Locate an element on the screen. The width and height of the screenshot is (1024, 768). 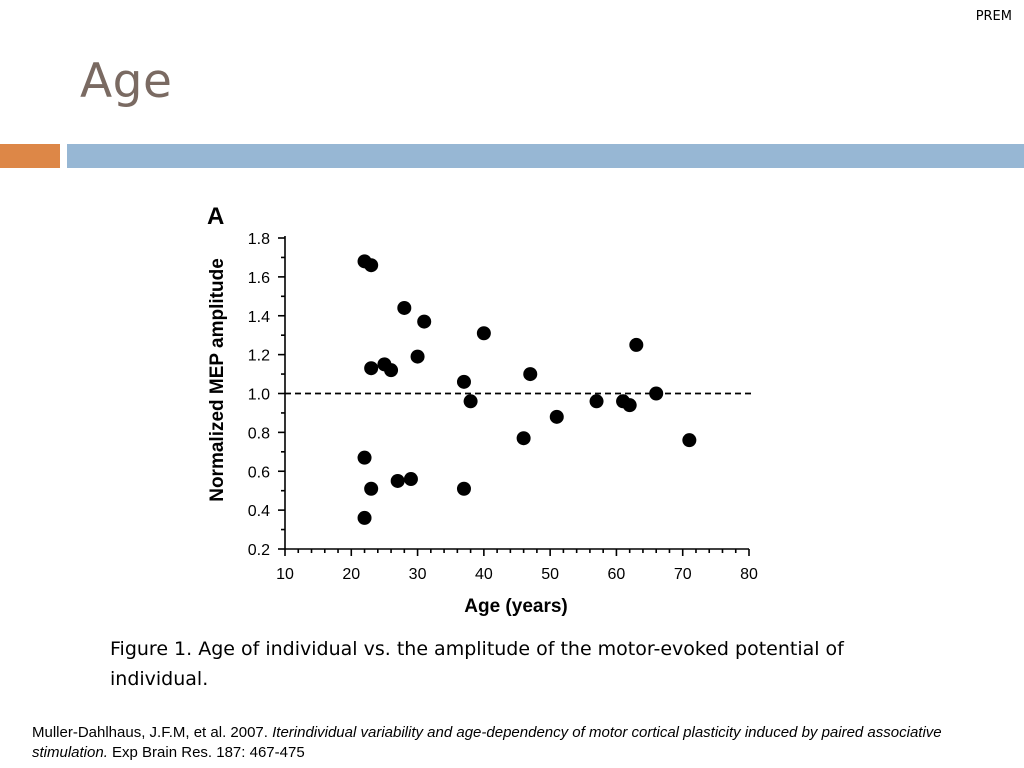
y-tick-label: 1.2 is located at coordinates (259, 356).